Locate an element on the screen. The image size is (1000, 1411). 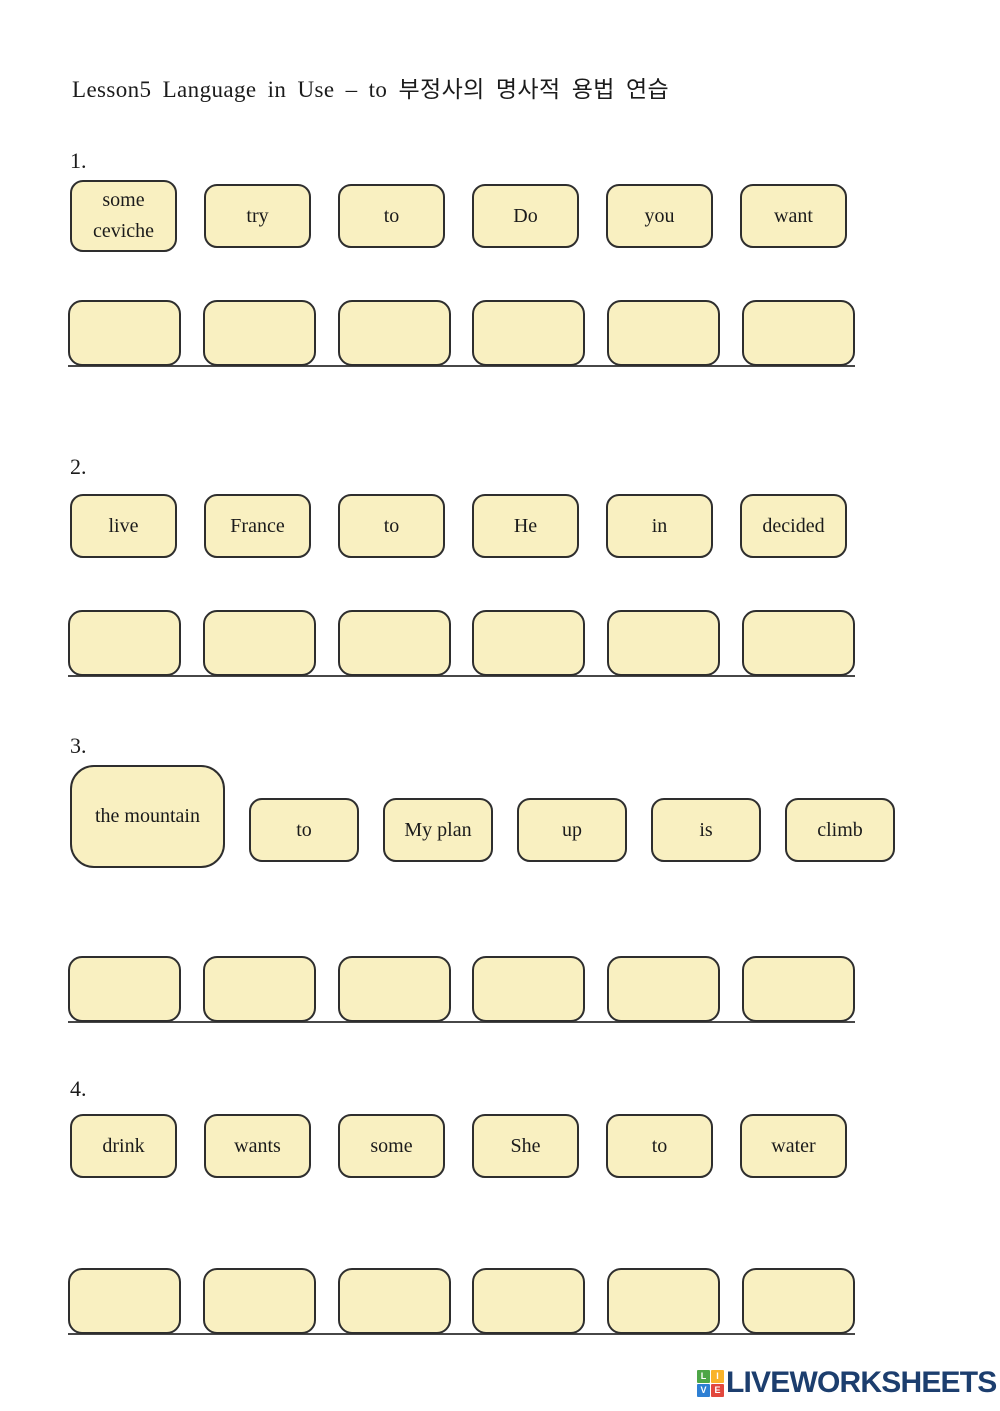
liveworksheets-grid-icon: L I V E is located at coordinates (710, 1383).